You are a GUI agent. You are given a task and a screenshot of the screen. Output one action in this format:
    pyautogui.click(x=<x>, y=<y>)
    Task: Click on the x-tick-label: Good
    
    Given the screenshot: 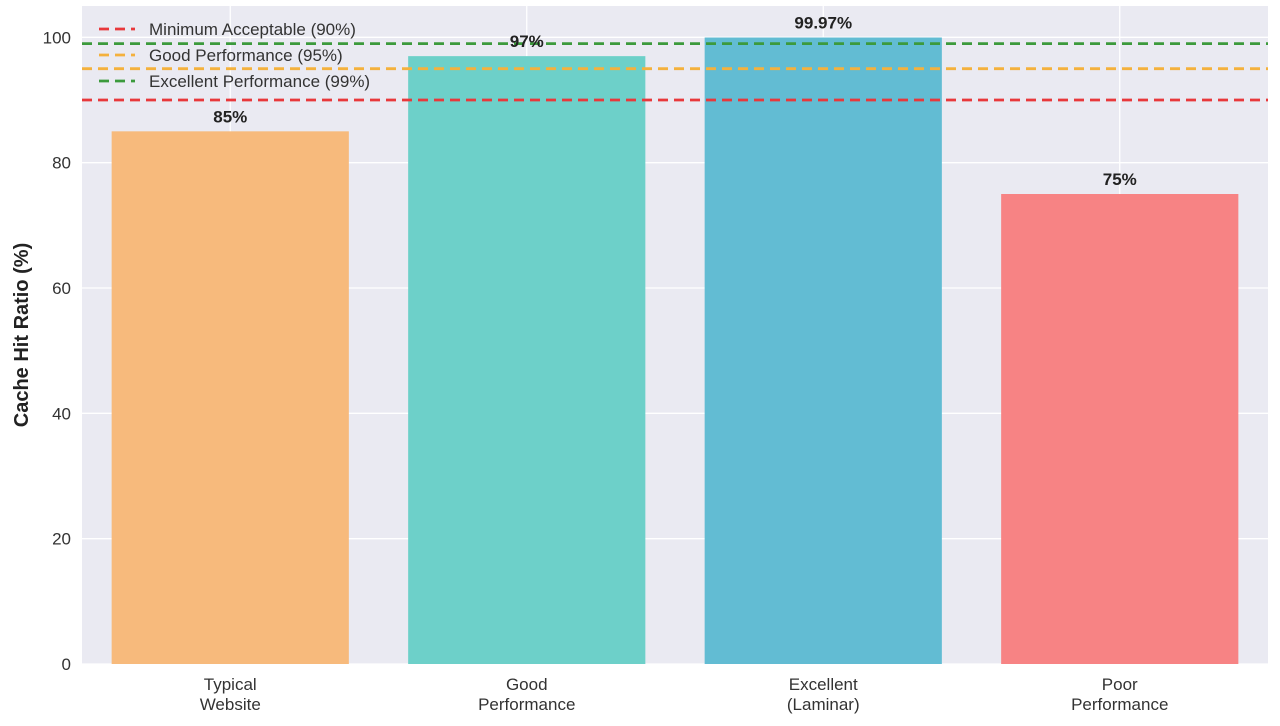 What is the action you would take?
    pyautogui.click(x=527, y=684)
    